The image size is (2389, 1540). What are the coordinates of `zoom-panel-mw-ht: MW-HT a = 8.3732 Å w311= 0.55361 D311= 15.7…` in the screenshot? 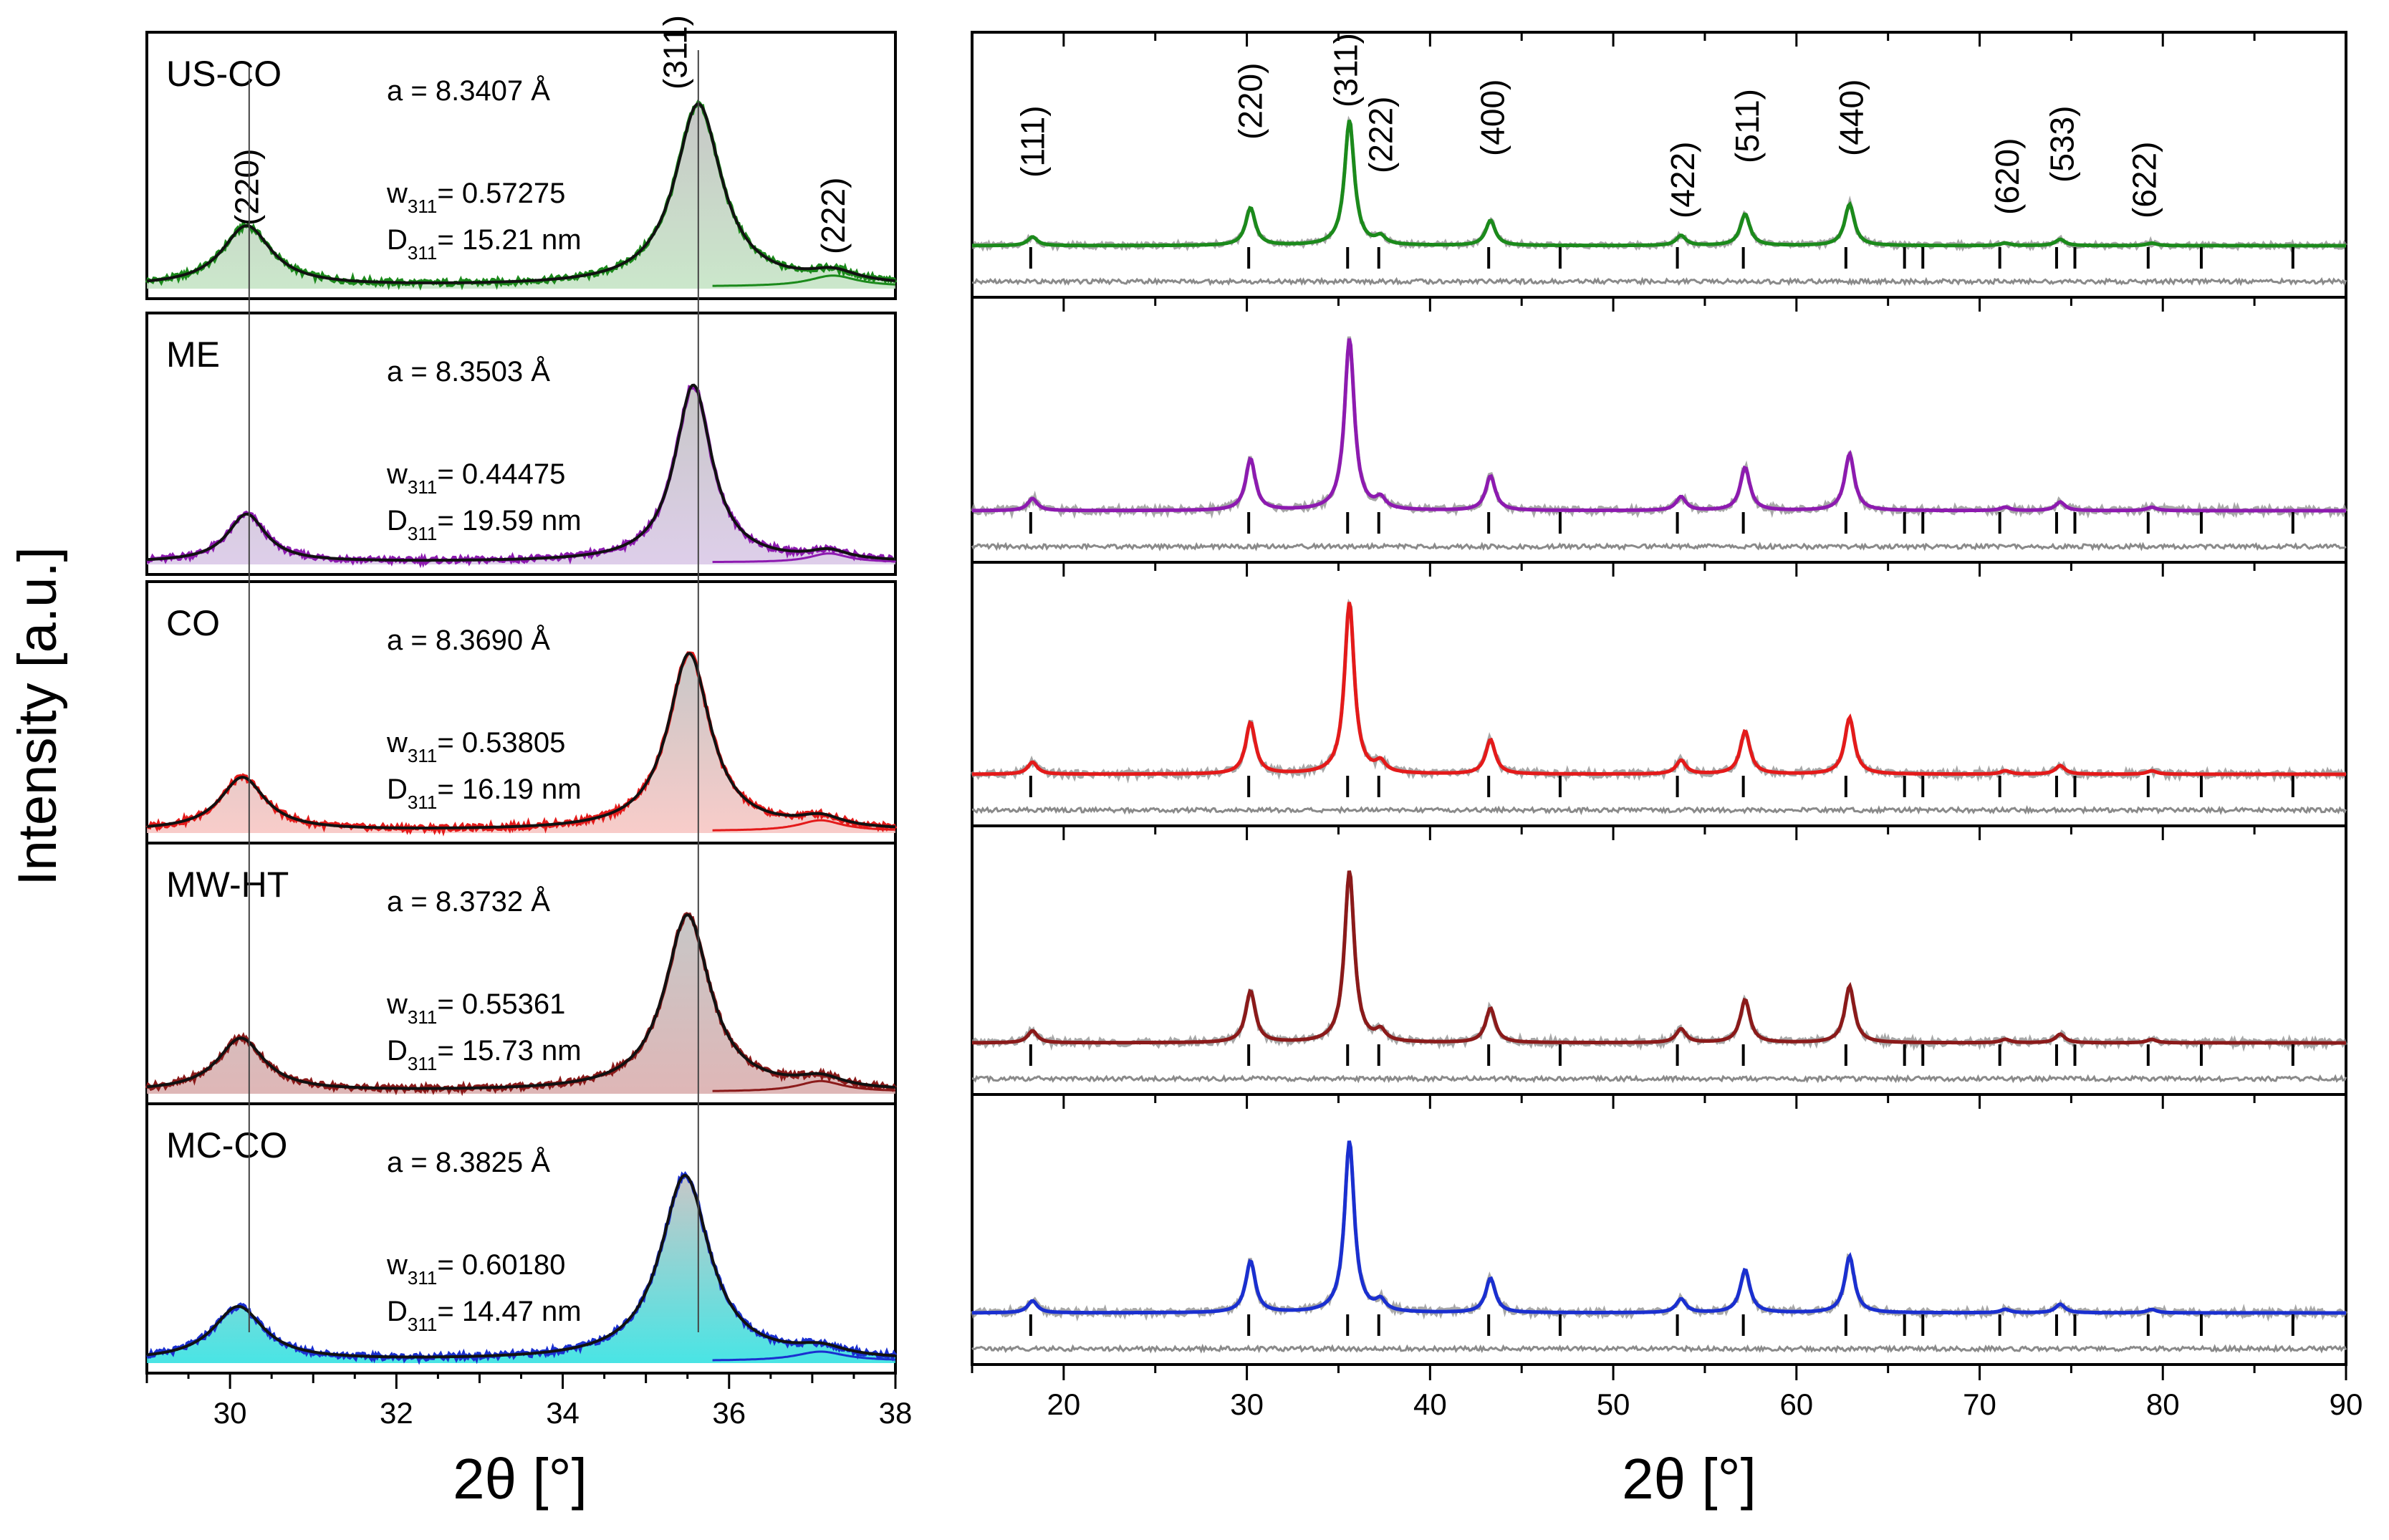 It's located at (521, 973).